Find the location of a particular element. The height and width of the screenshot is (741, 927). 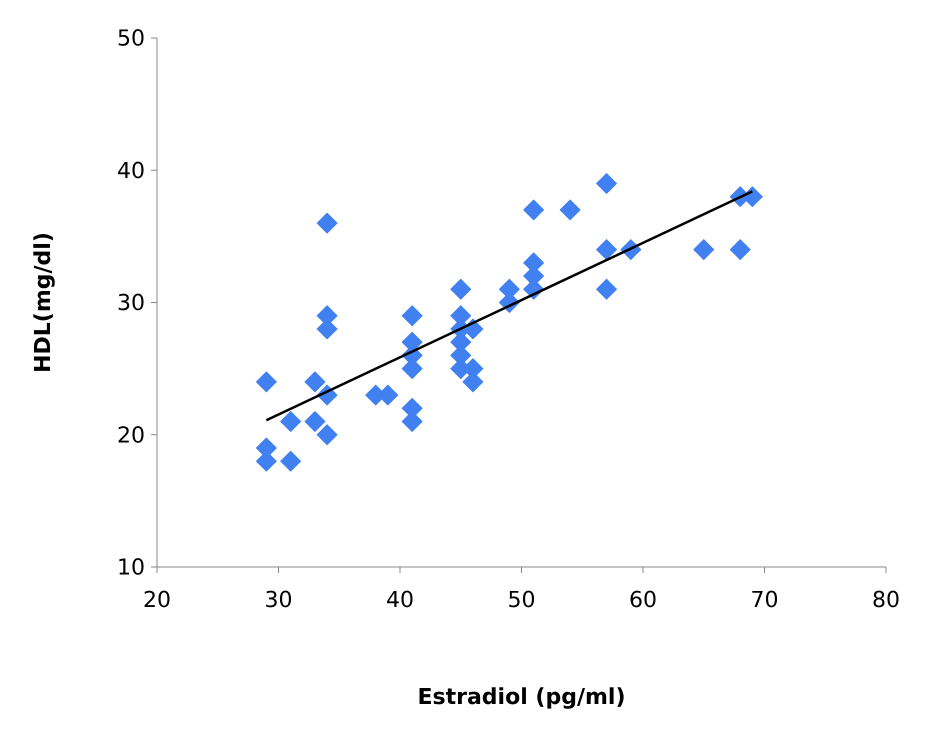

y-tick-label: 50 is located at coordinates (131, 39).